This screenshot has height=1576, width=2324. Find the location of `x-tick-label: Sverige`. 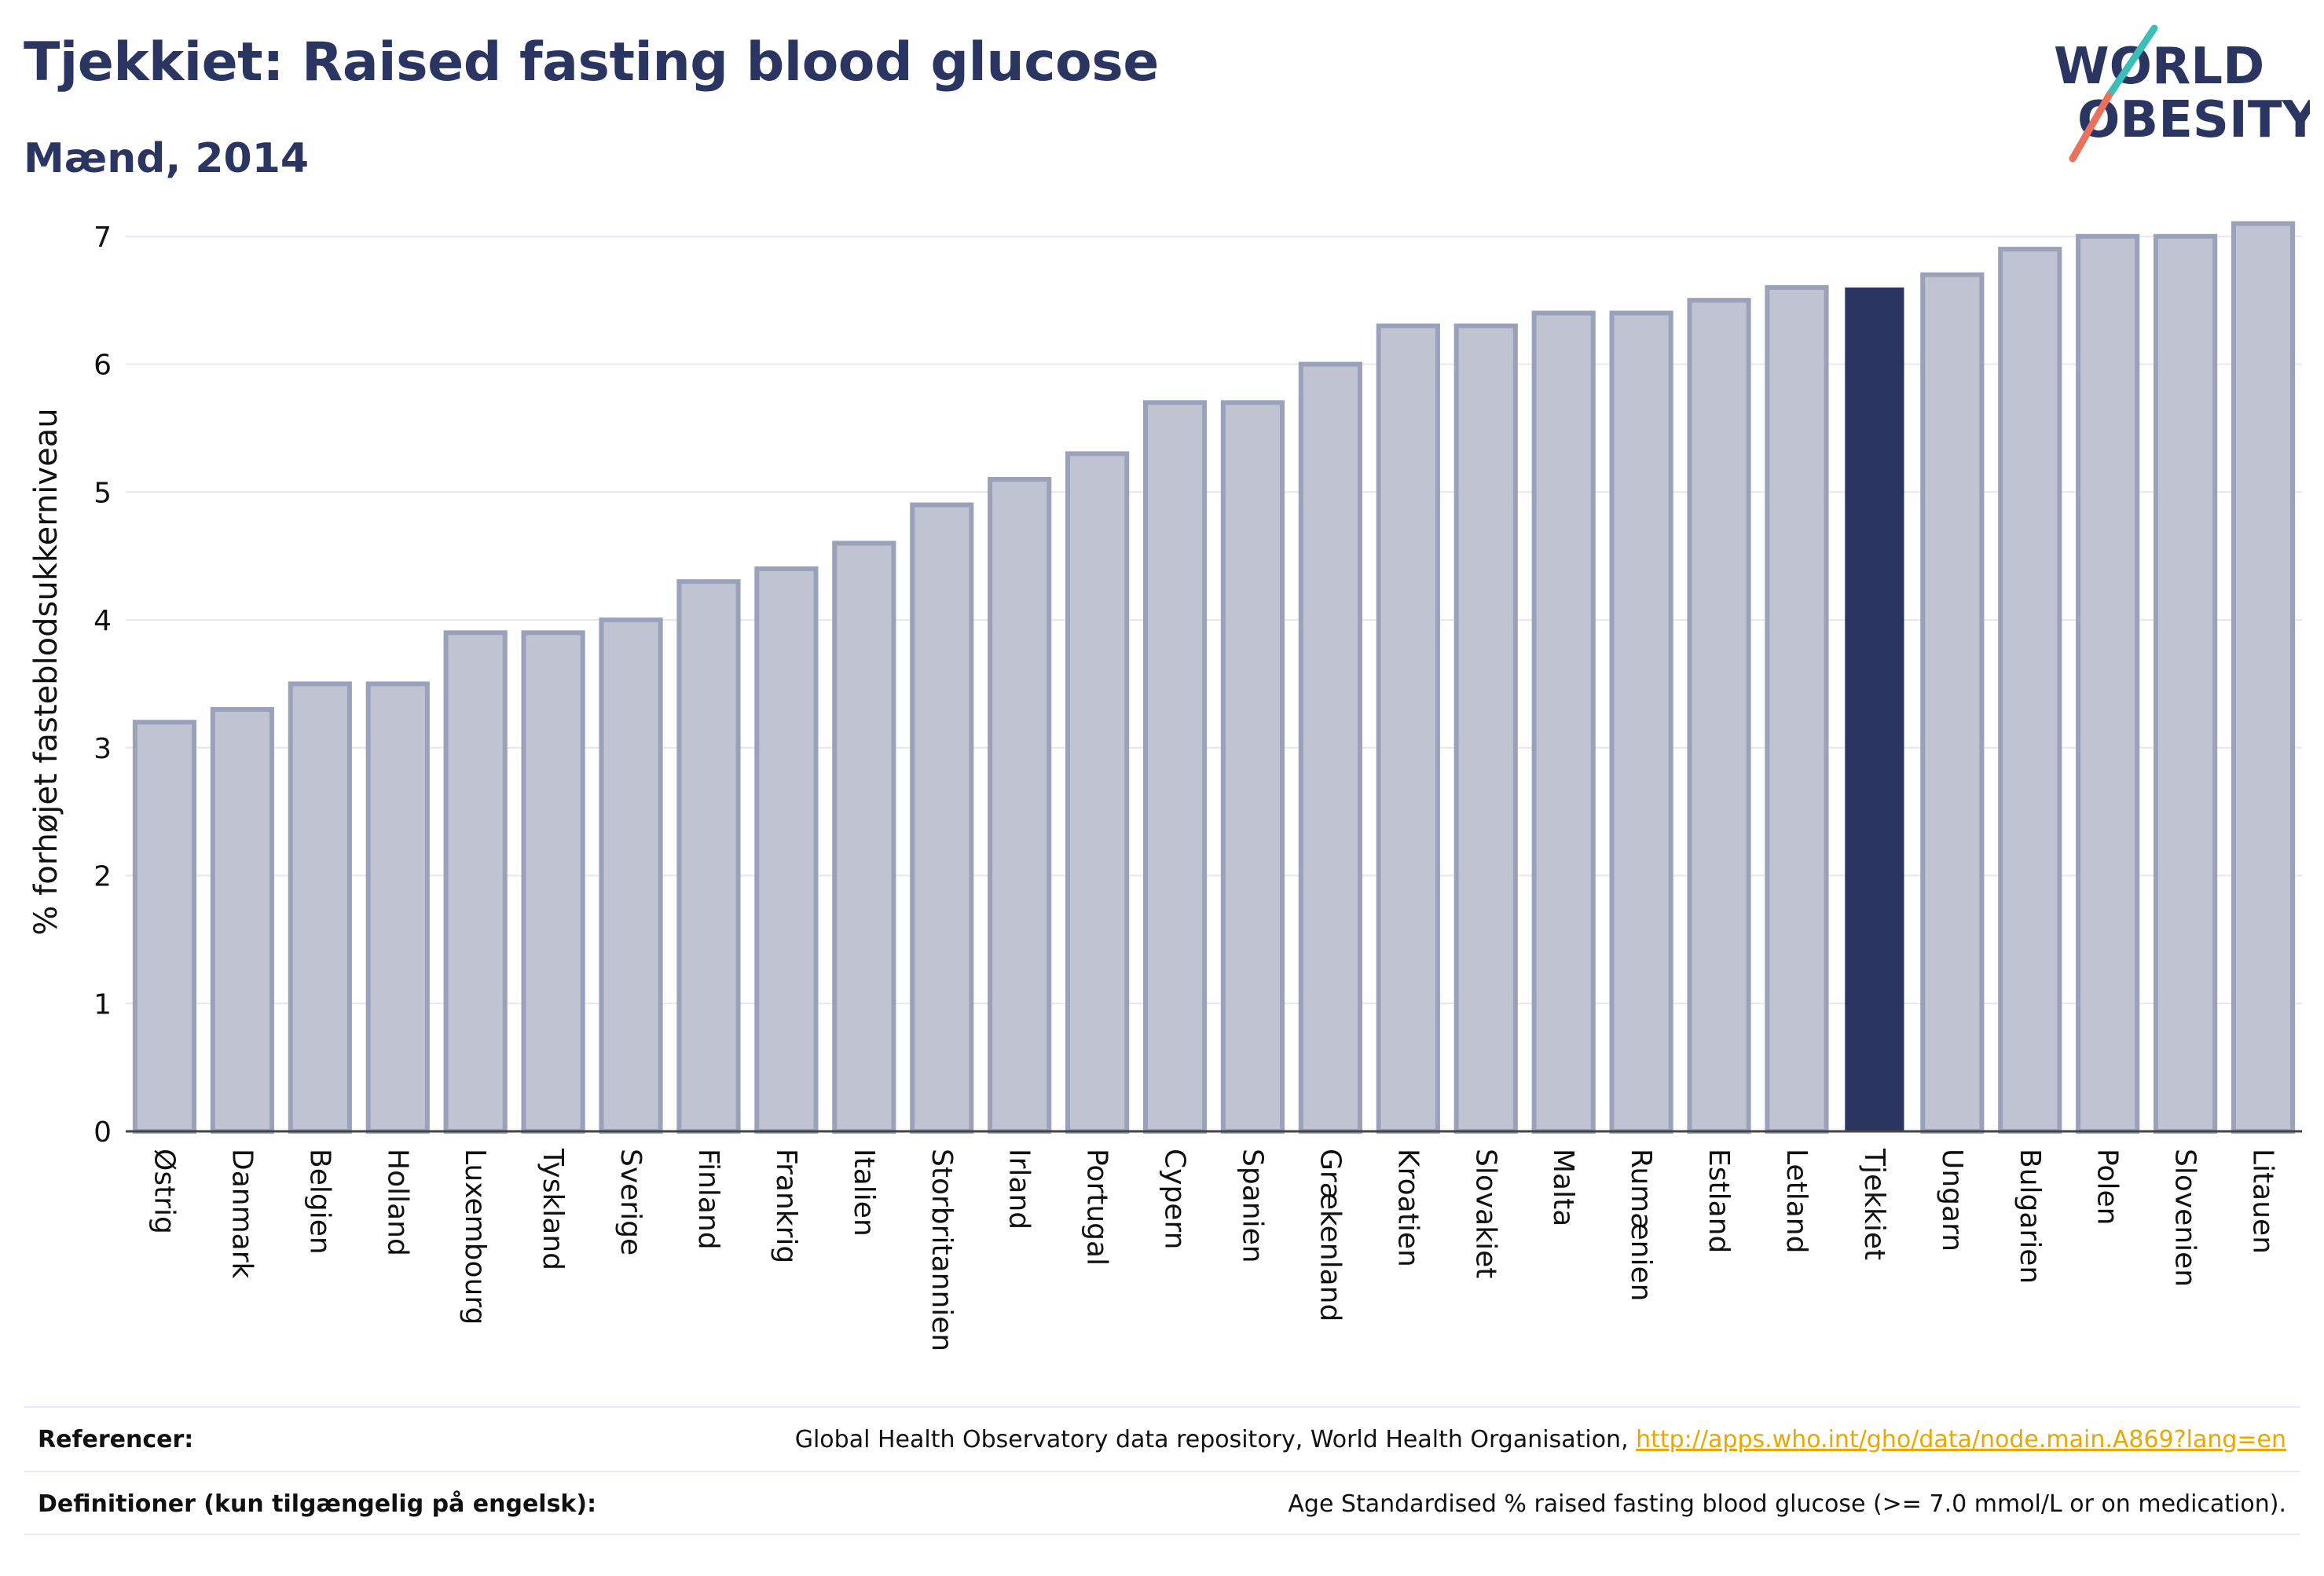

x-tick-label: Sverige is located at coordinates (630, 1202).